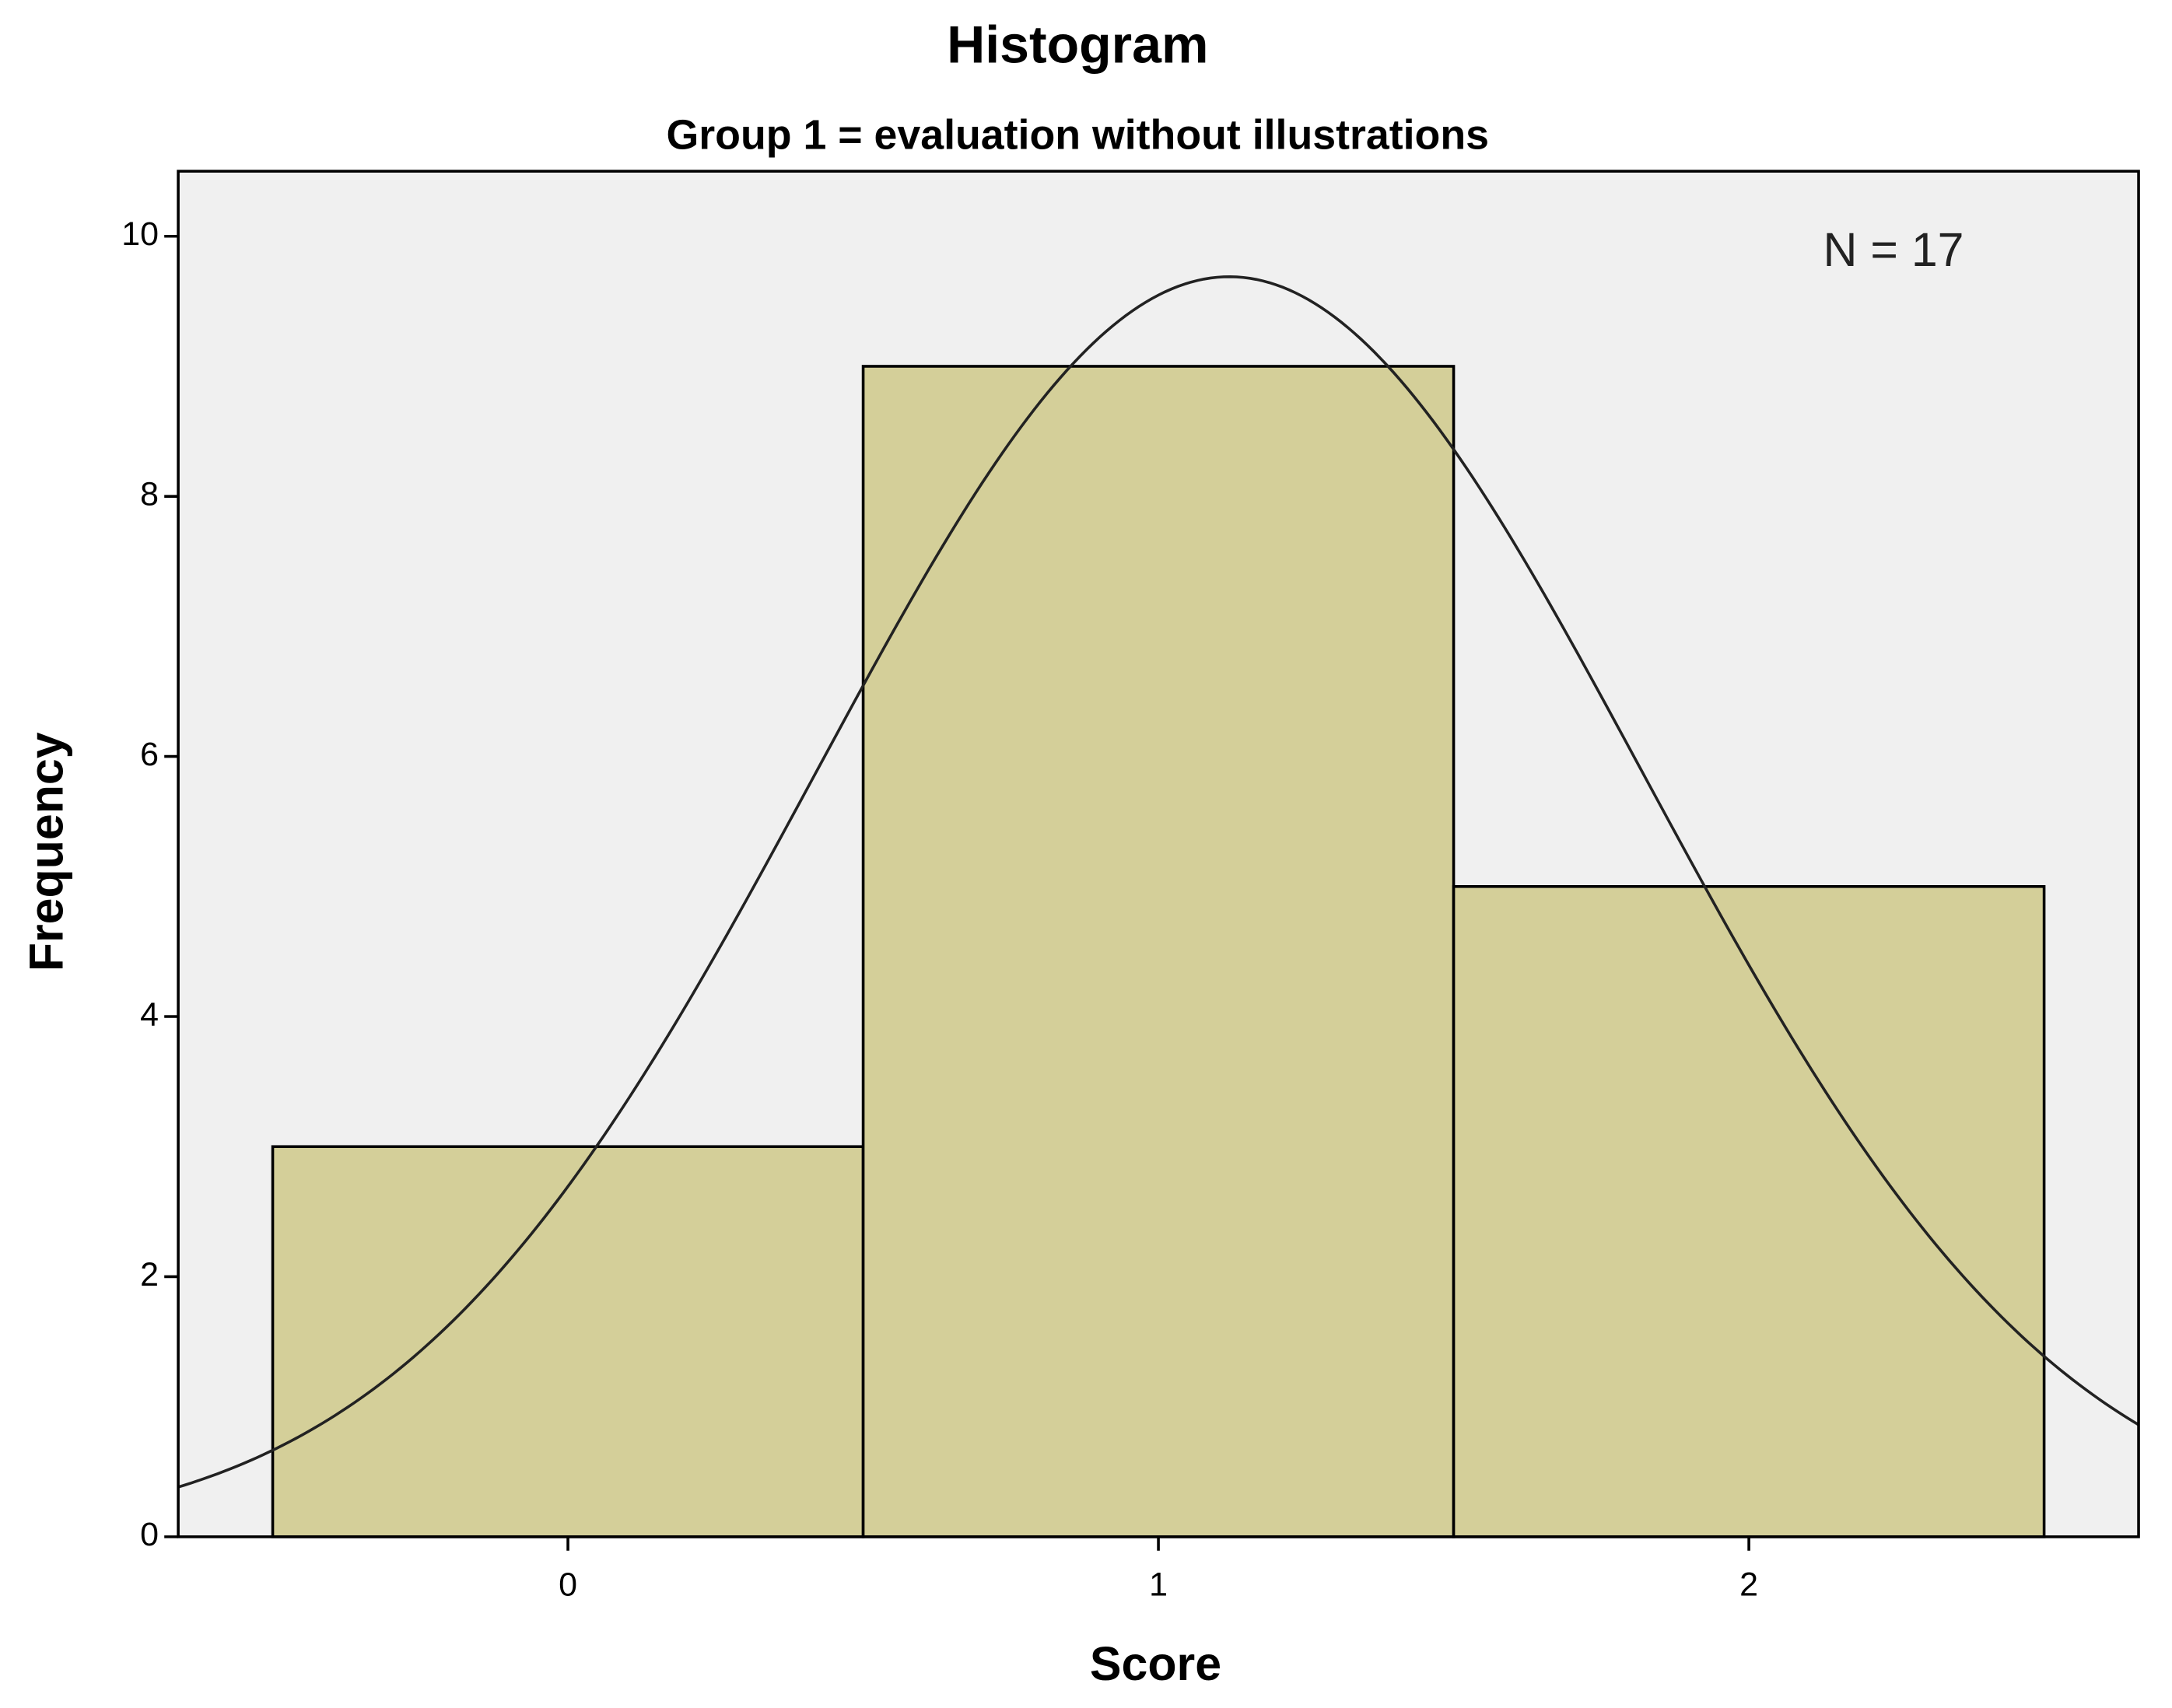  What do you see at coordinates (1893, 250) in the screenshot?
I see `annotation: N = 17` at bounding box center [1893, 250].